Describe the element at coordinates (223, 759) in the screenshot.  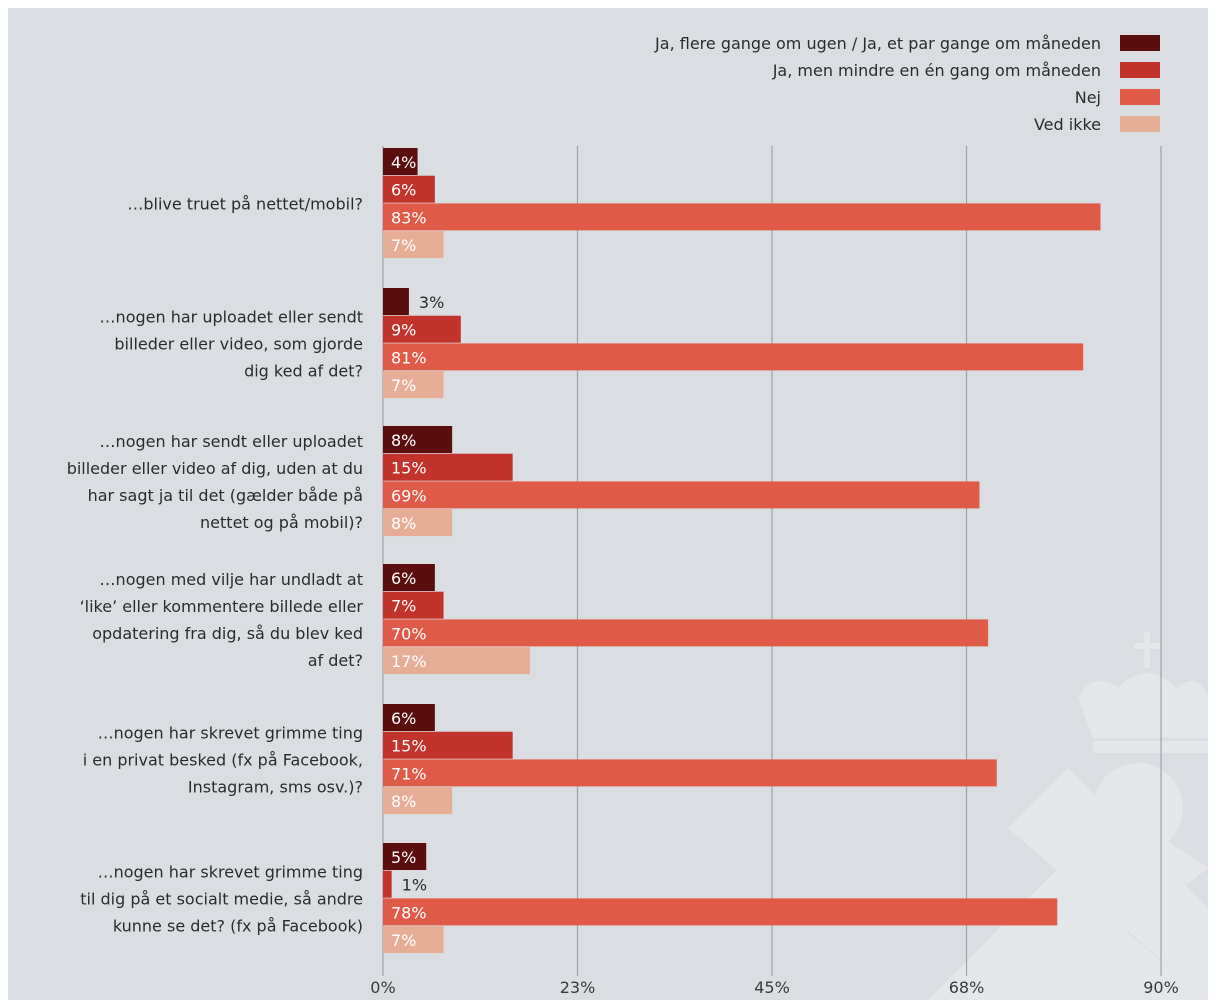
I see `category-label: i en privat besked (fx på Facebook,` at that location.